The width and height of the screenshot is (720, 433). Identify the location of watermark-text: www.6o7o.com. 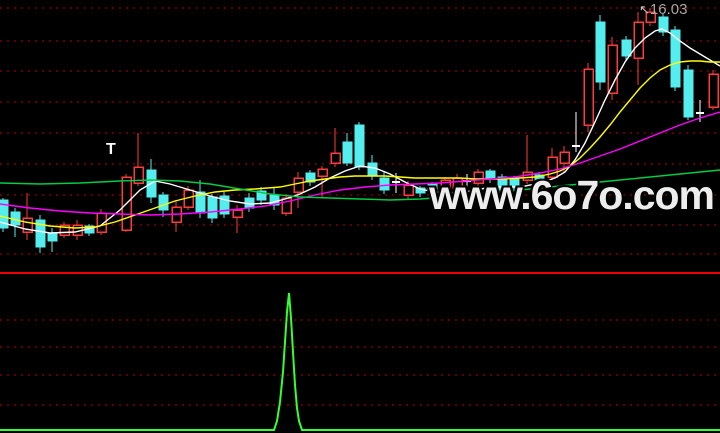
(572, 195).